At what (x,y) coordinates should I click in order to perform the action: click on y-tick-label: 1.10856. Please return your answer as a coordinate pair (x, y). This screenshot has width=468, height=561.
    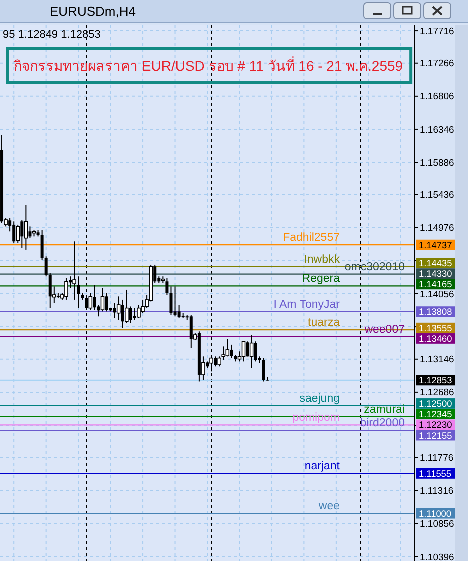
    Looking at the image, I should click on (437, 524).